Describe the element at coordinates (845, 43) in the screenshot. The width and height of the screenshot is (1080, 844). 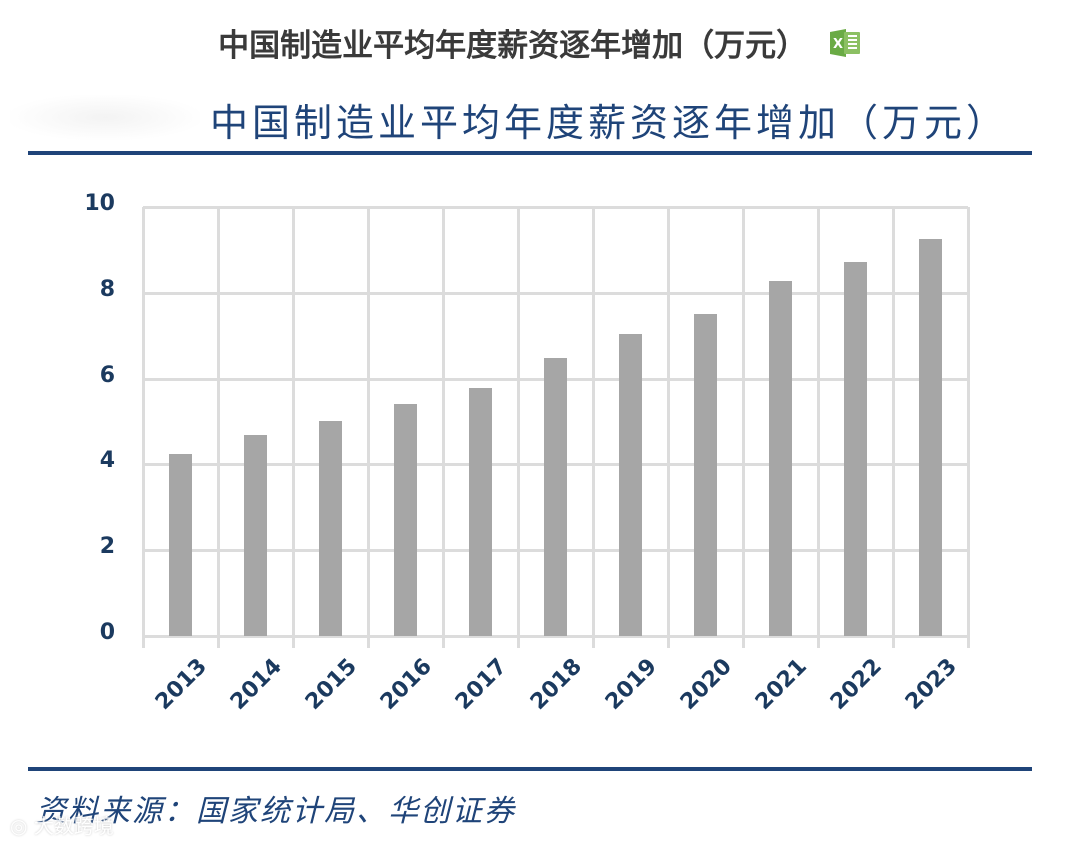
I see `excel-icon: X` at that location.